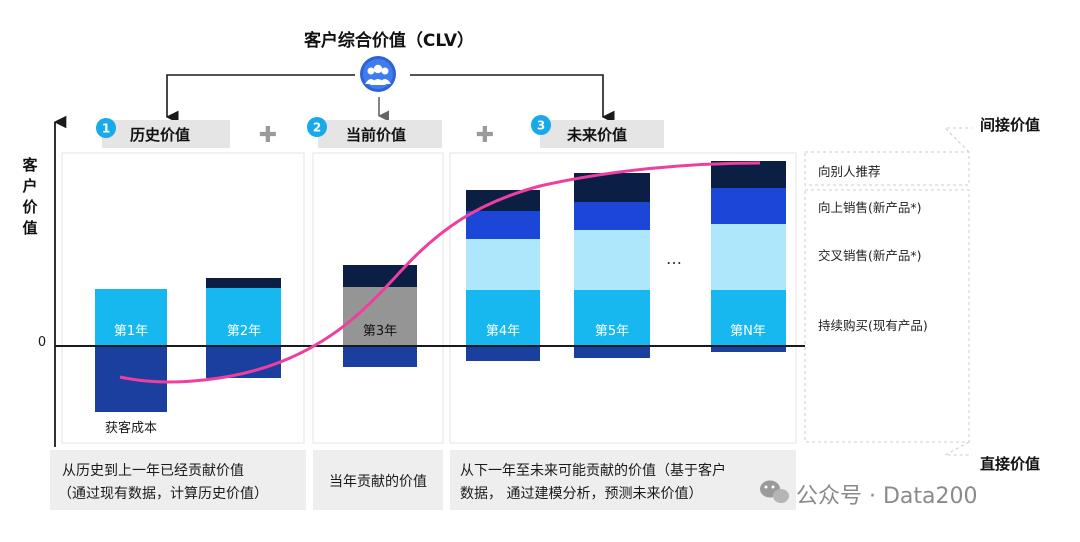  What do you see at coordinates (849, 171) in the screenshot?
I see `legend-item: 向别人推荐` at bounding box center [849, 171].